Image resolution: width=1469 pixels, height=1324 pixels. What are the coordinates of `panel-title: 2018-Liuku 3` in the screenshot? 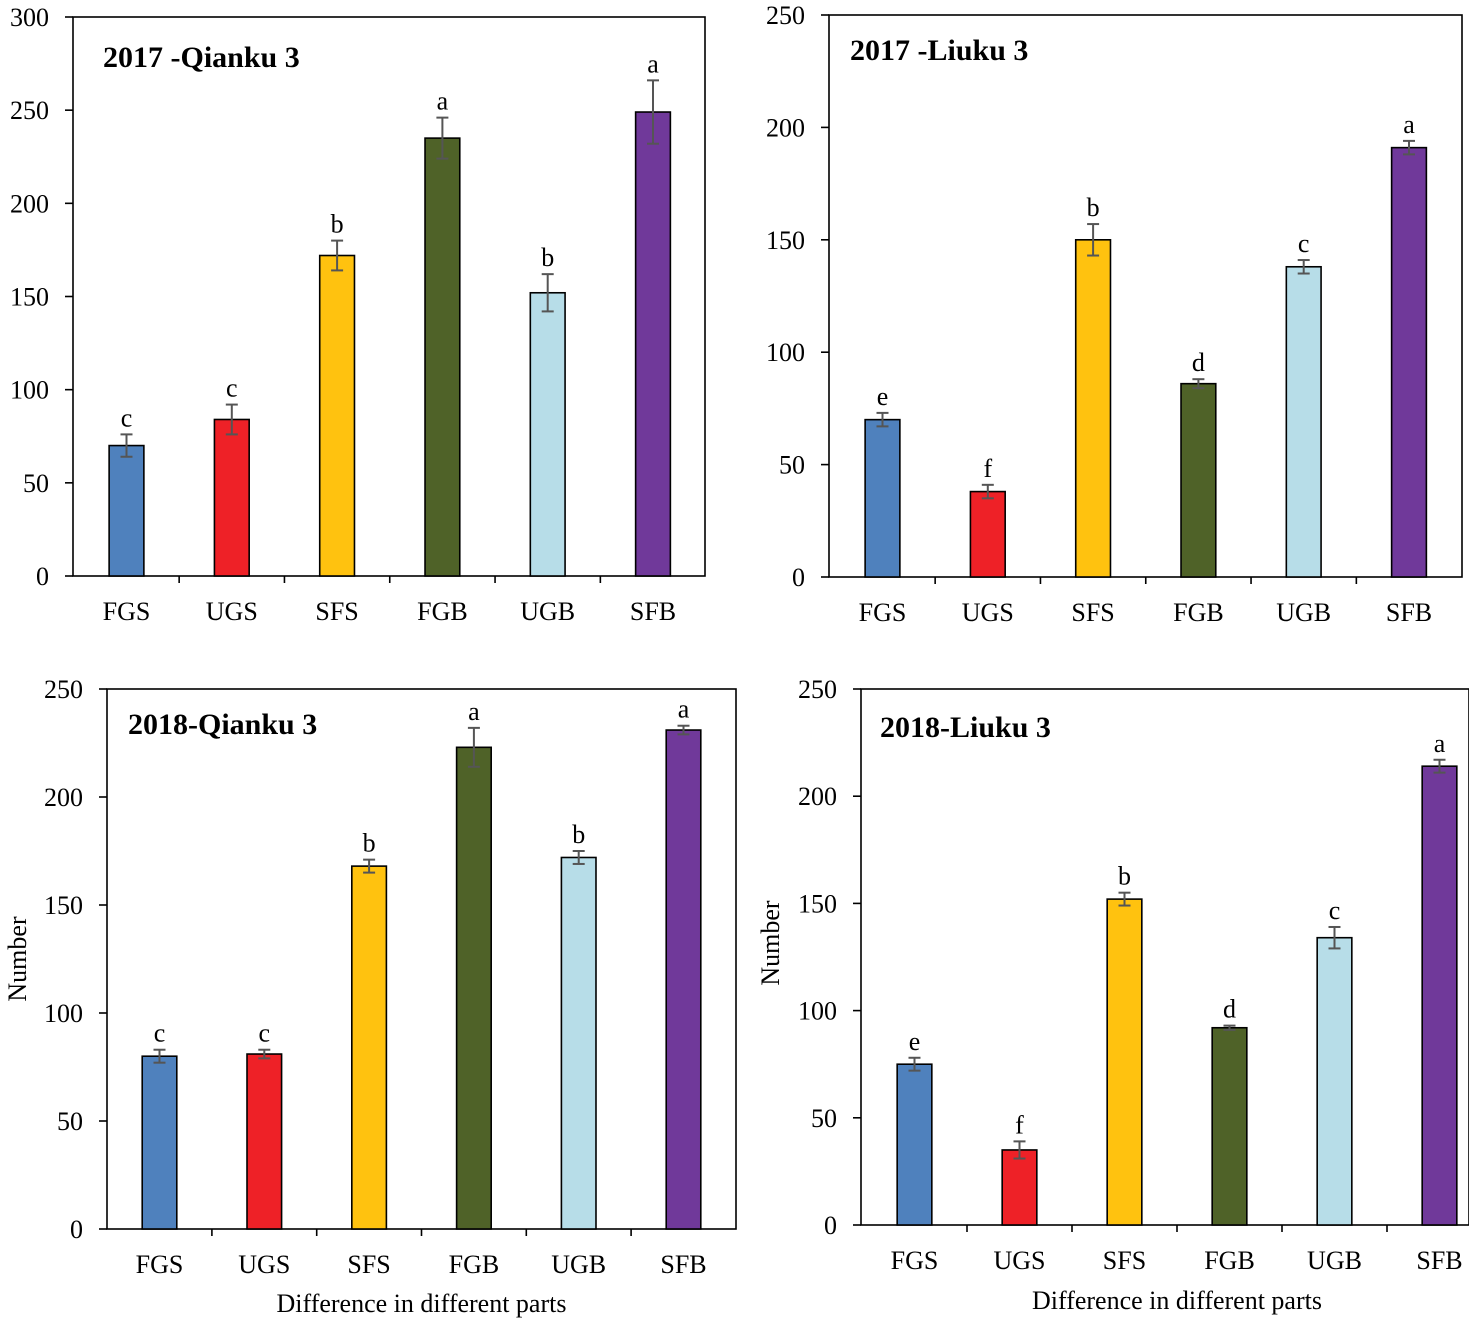 It's located at (965, 727).